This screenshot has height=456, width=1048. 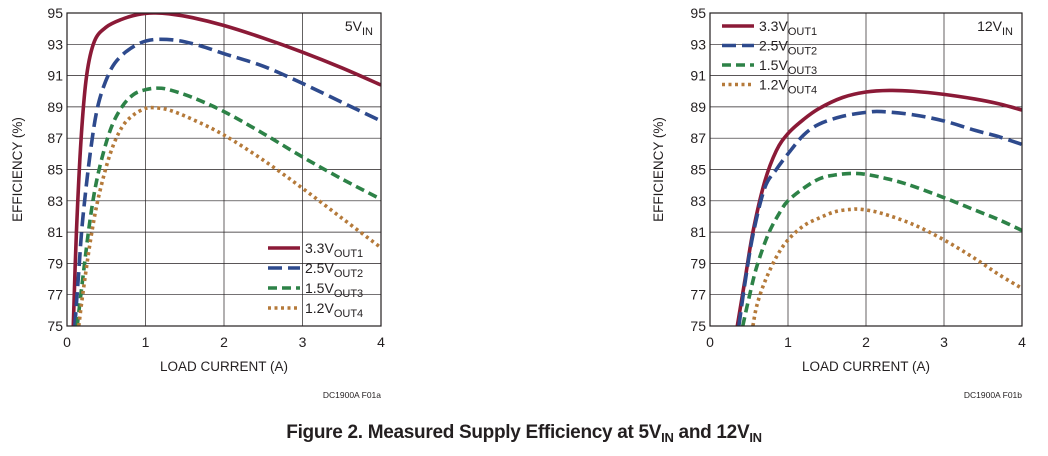 What do you see at coordinates (886, 266) in the screenshot?
I see `chart-b-series-out4-line` at bounding box center [886, 266].